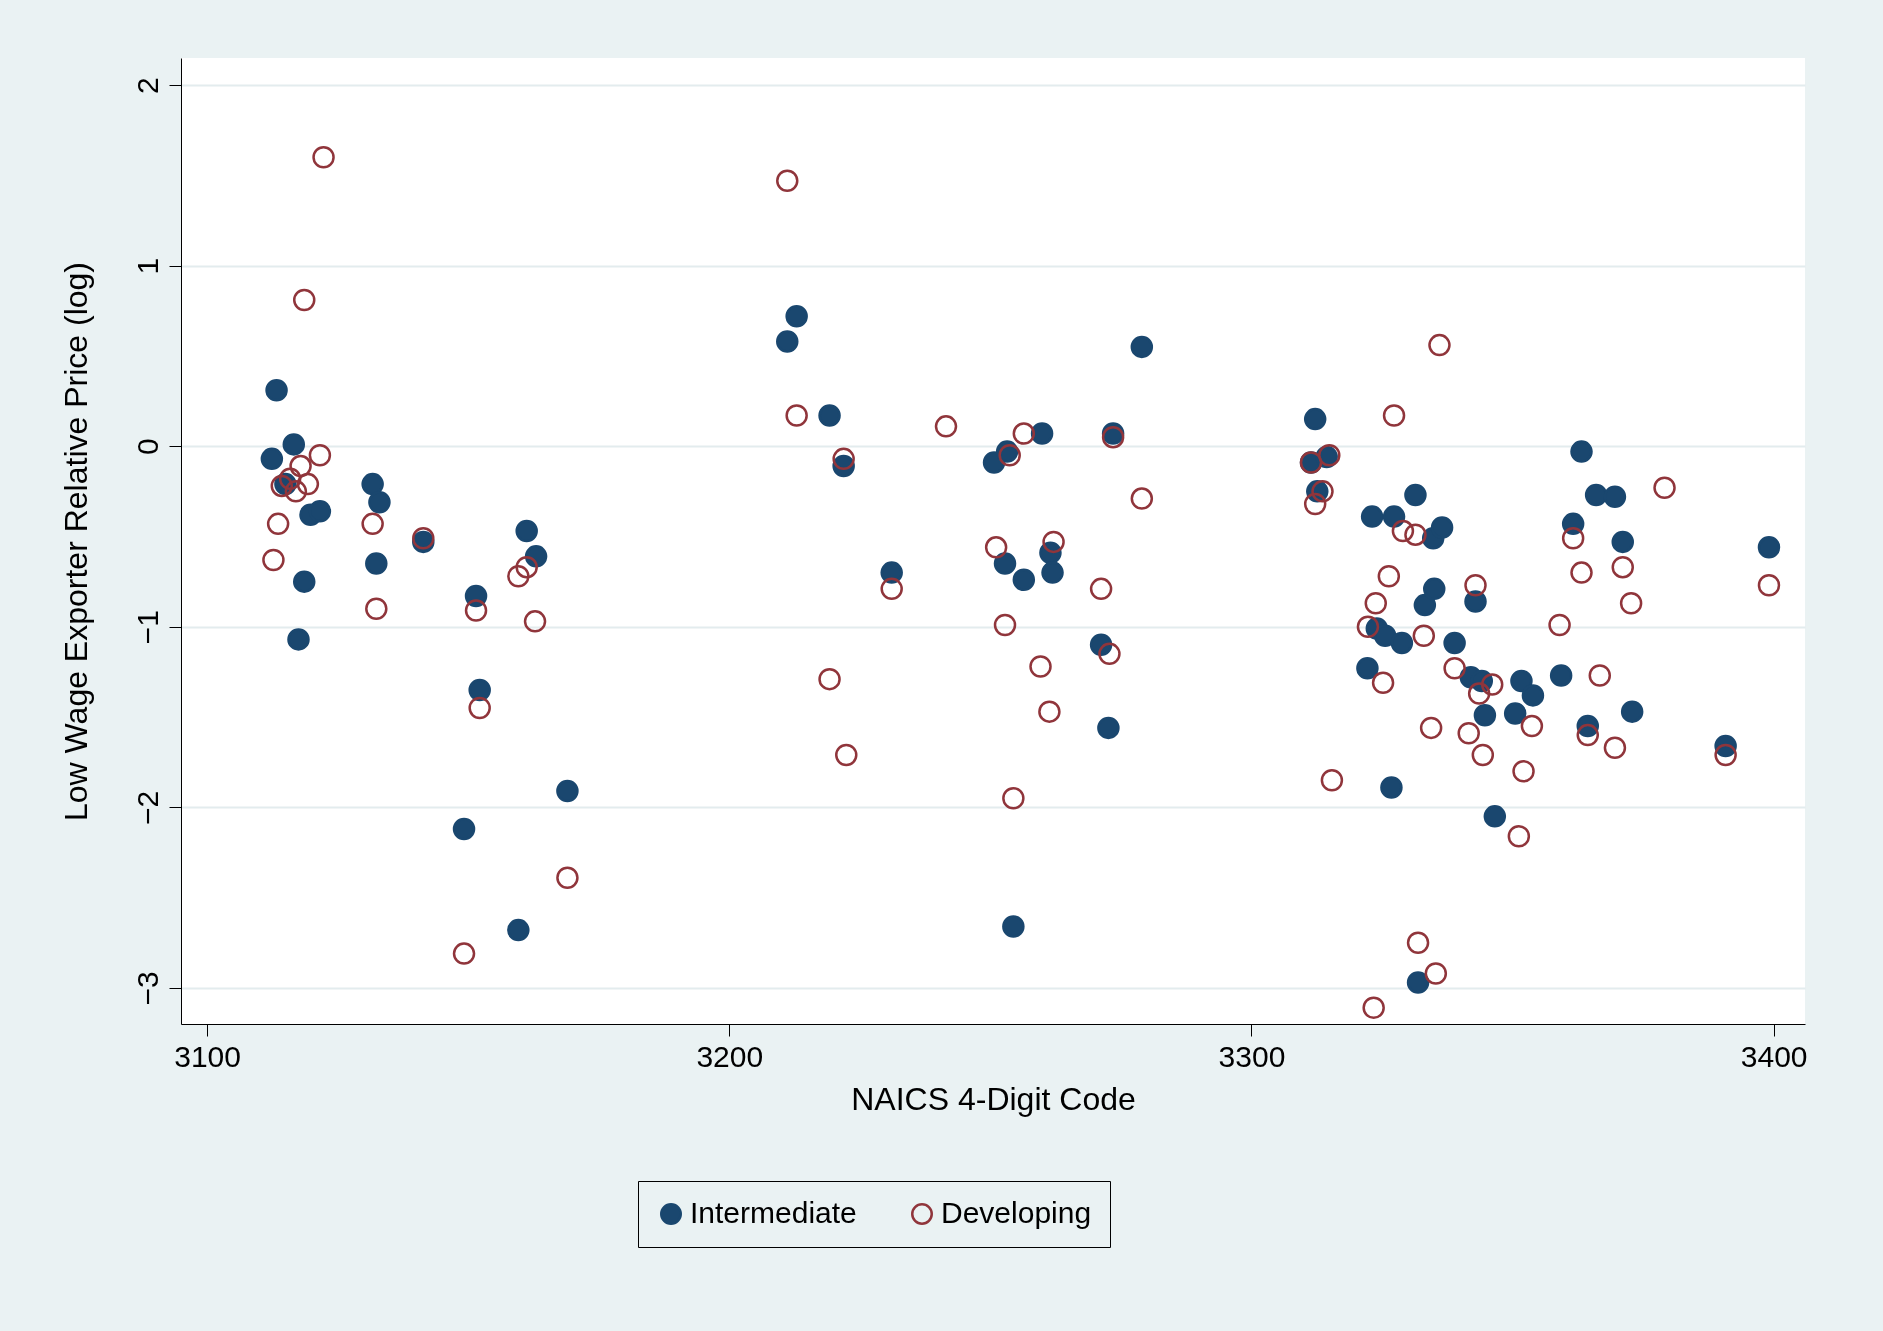  Describe the element at coordinates (1252, 1056) in the screenshot. I see `x-tick-label: 3300` at that location.